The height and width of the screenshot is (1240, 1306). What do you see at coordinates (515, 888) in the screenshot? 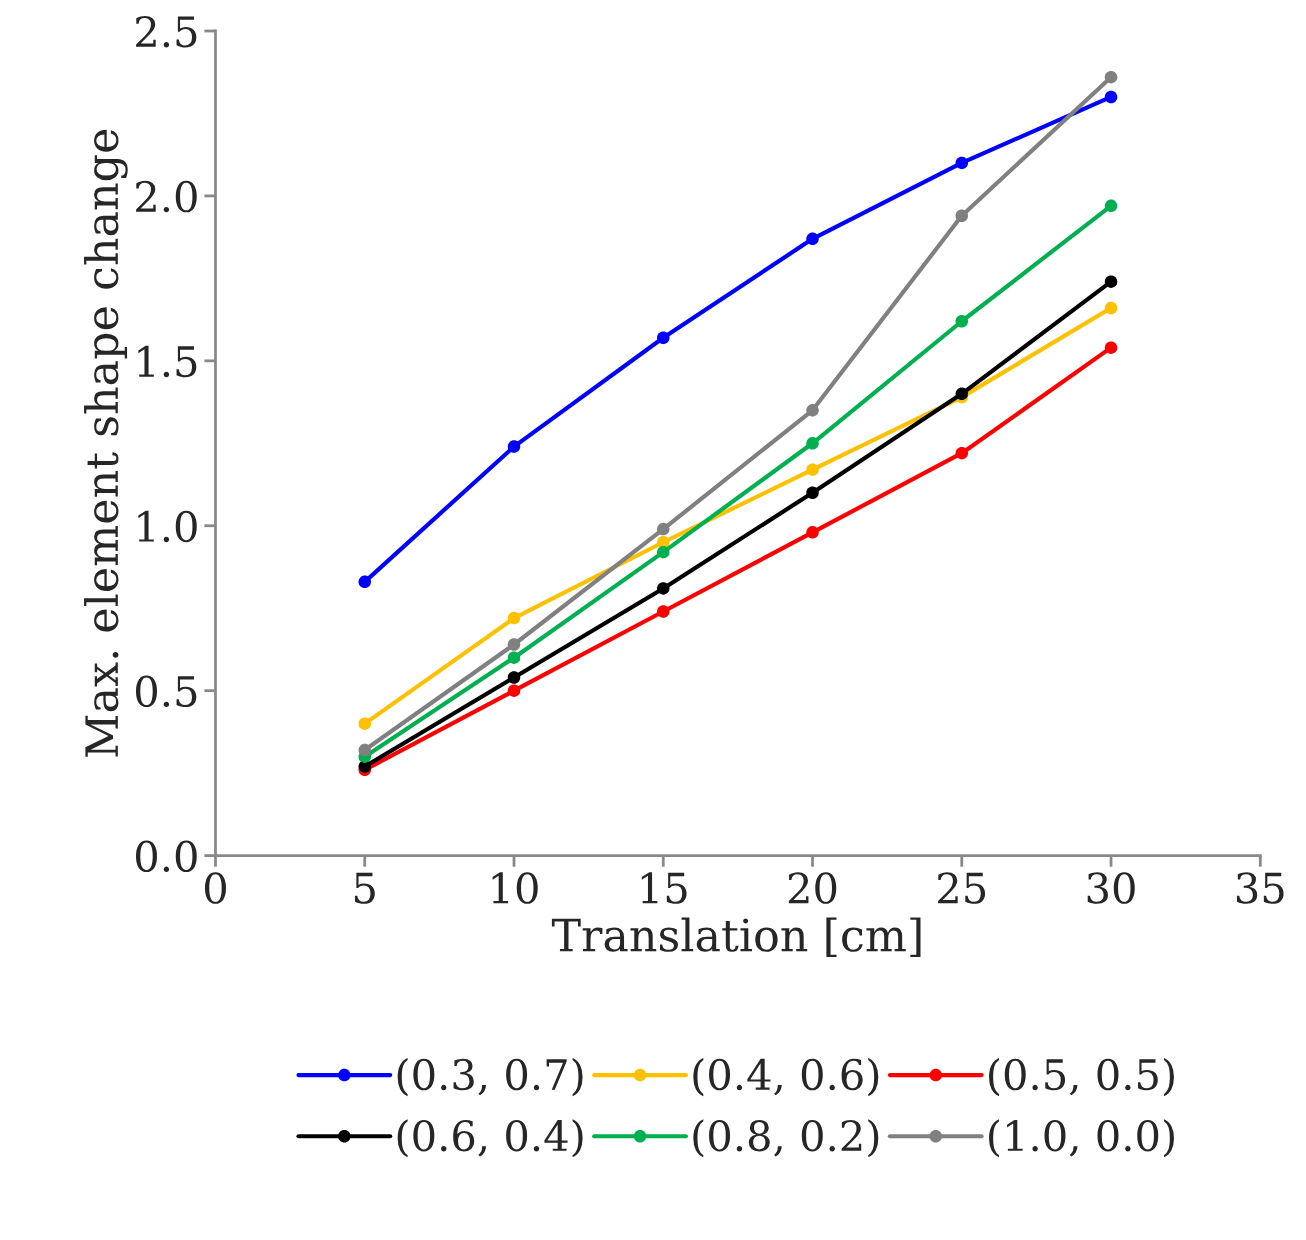
I see `x-tick-label: 10` at bounding box center [515, 888].